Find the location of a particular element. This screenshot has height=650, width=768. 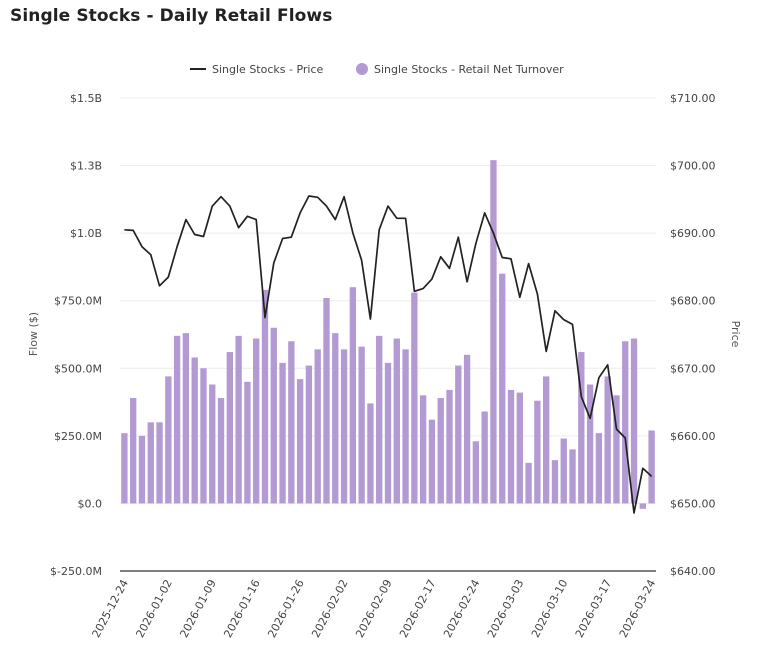

x-tick-label: 2026-03-03 is located at coordinates (505, 608).